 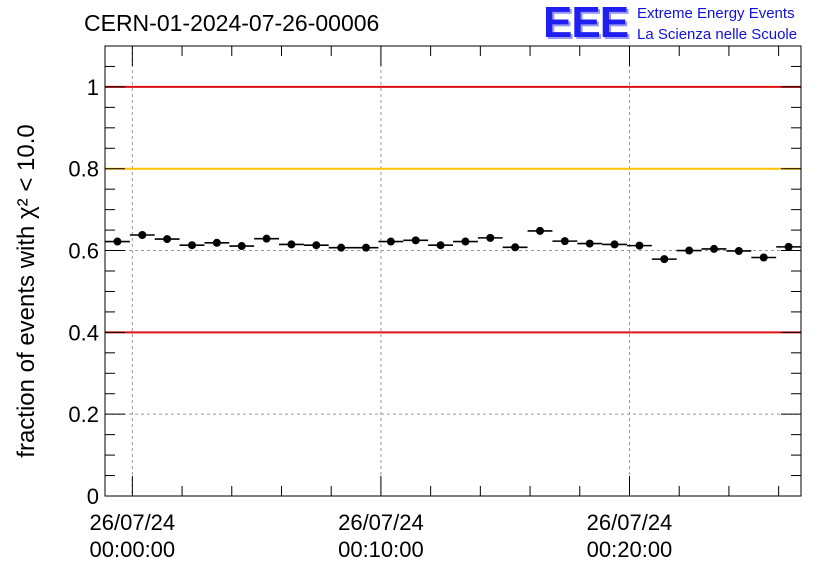 What do you see at coordinates (133, 549) in the screenshot?
I see `x-tick-time-label: 00:00:00` at bounding box center [133, 549].